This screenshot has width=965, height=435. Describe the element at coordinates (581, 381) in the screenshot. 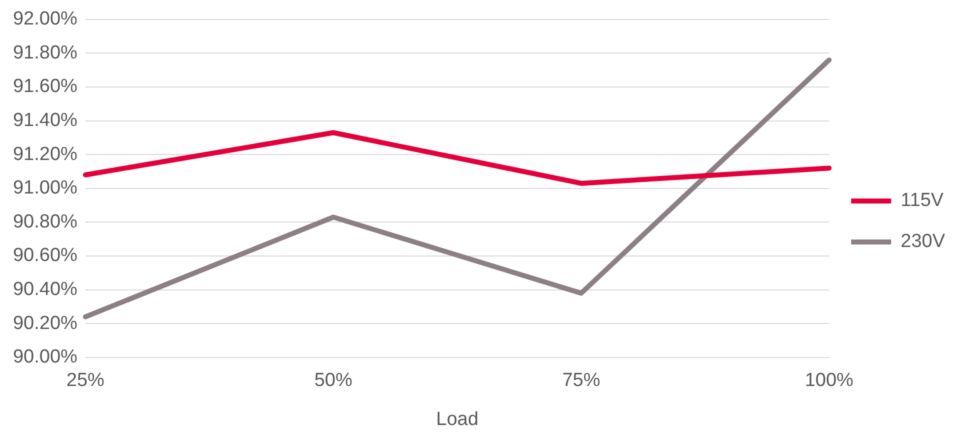

I see `x-tick-label: 75%` at that location.